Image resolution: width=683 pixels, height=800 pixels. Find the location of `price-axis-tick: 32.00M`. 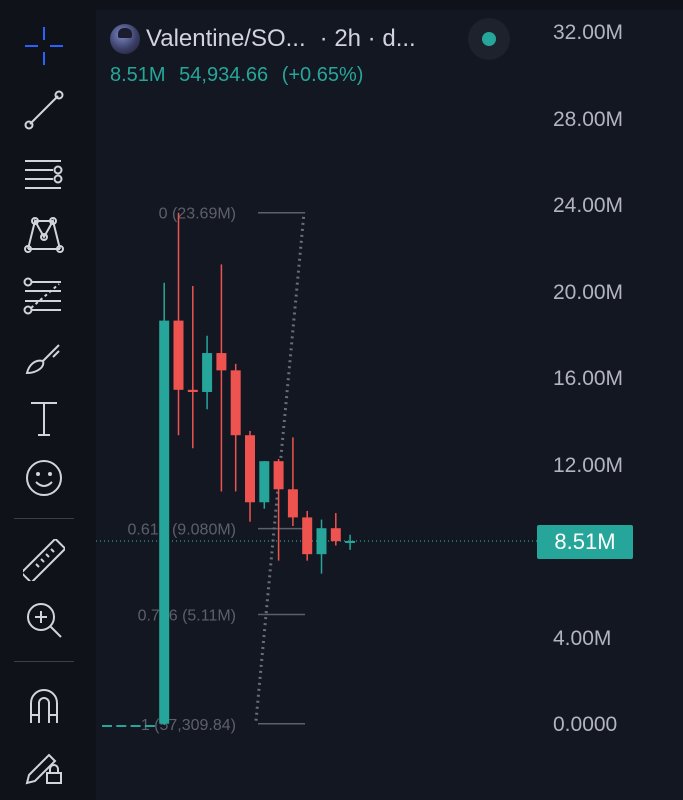

price-axis-tick: 32.00M is located at coordinates (588, 32).